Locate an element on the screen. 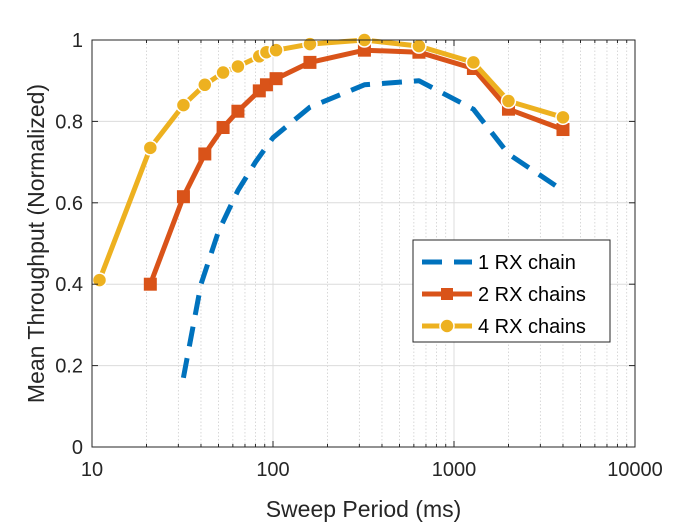 This screenshot has width=700, height=525. legend-marker-circle is located at coordinates (447, 326).